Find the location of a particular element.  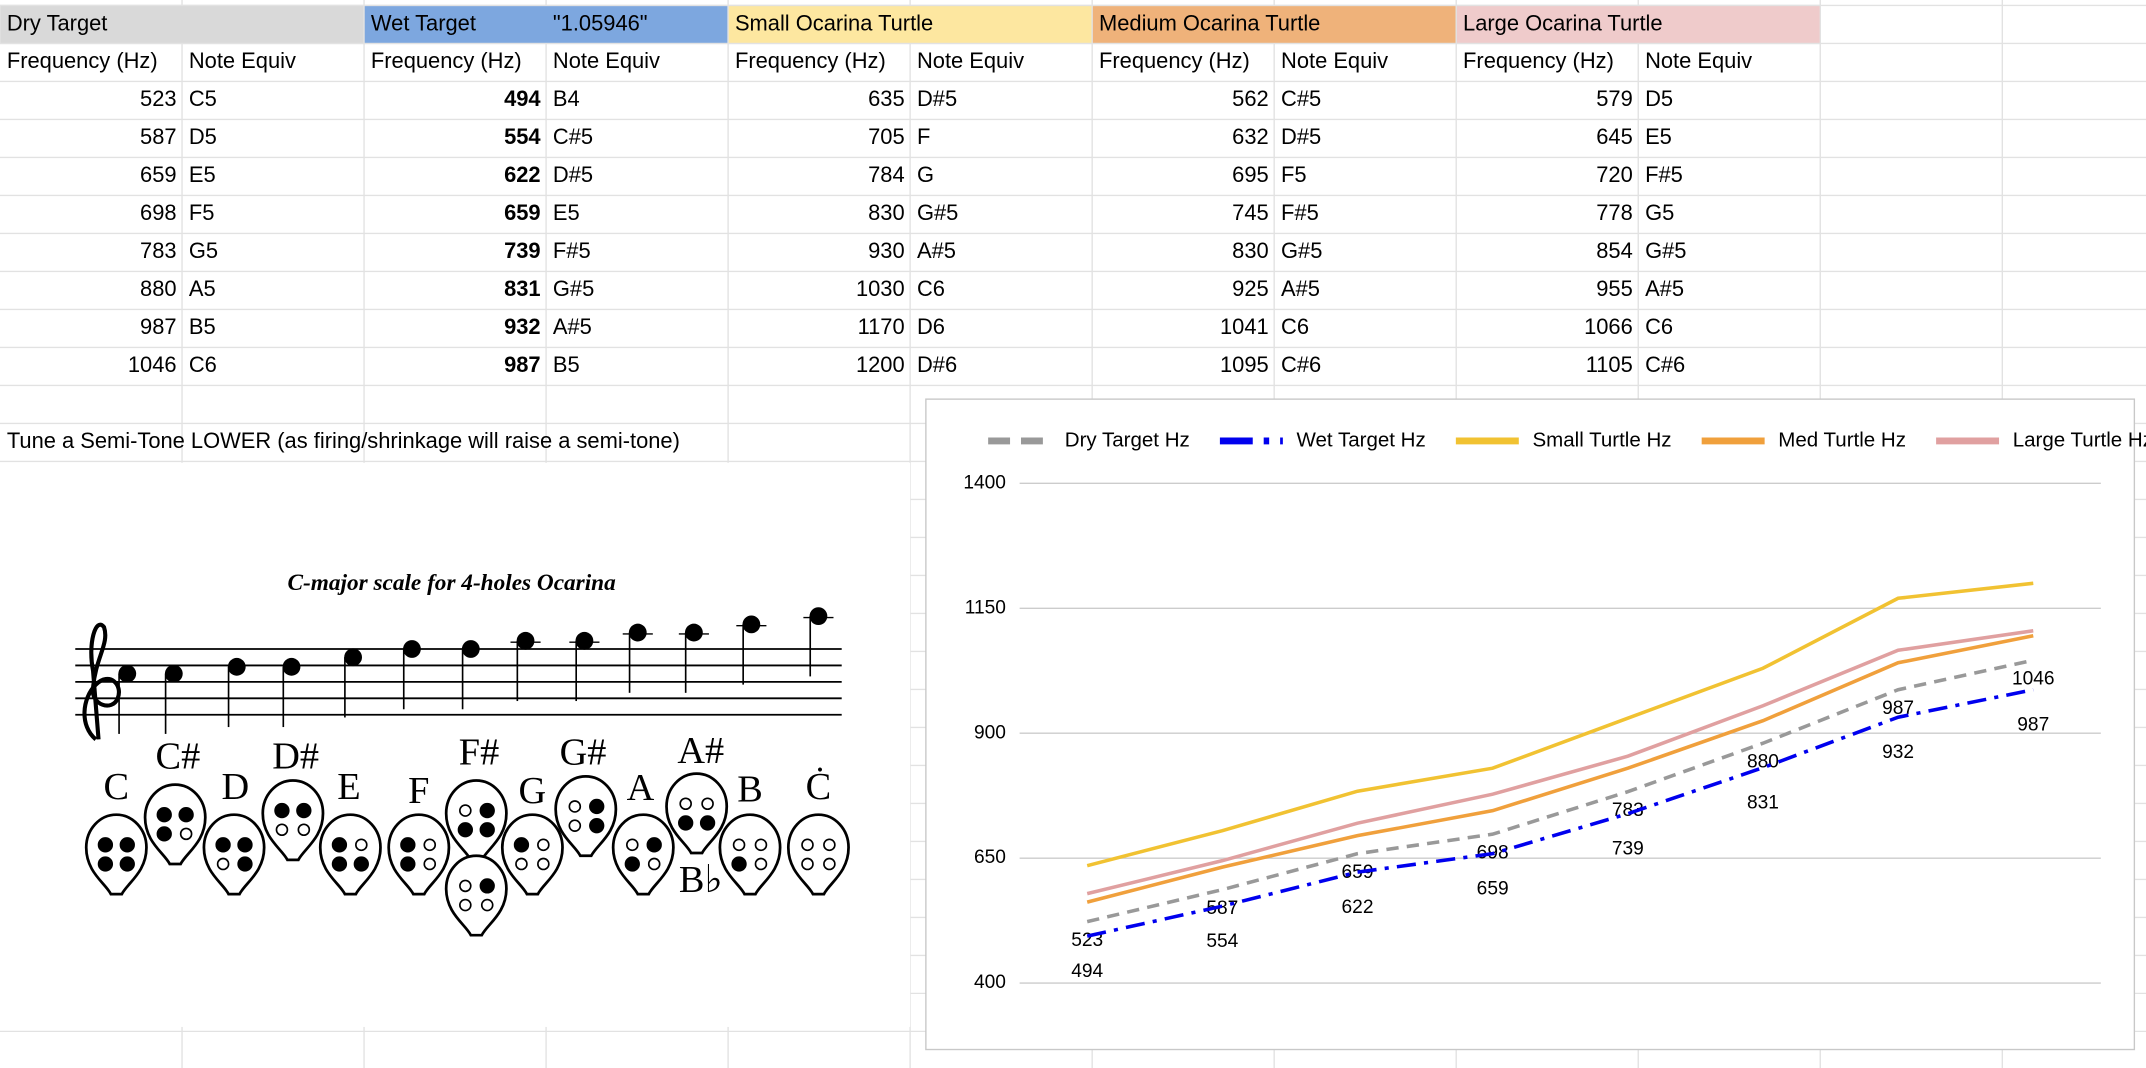

ocarina-note-label: B is located at coordinates (750, 790).